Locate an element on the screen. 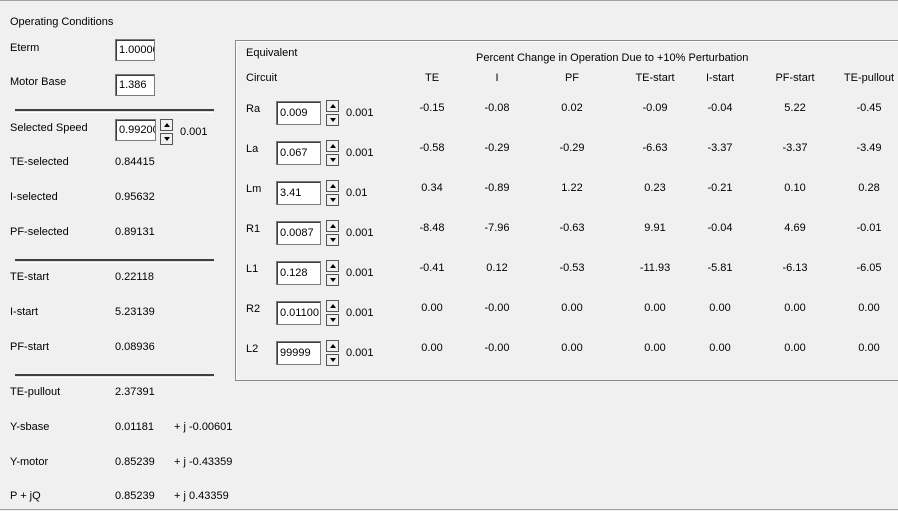  pf-start-value: 0.08936 is located at coordinates (135, 347).